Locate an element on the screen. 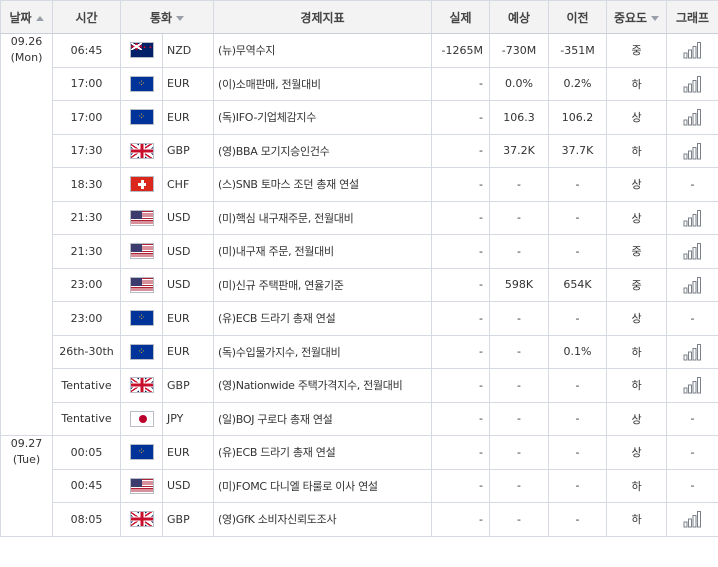 The height and width of the screenshot is (567, 718). header-importance: 중요도 is located at coordinates (636, 17).